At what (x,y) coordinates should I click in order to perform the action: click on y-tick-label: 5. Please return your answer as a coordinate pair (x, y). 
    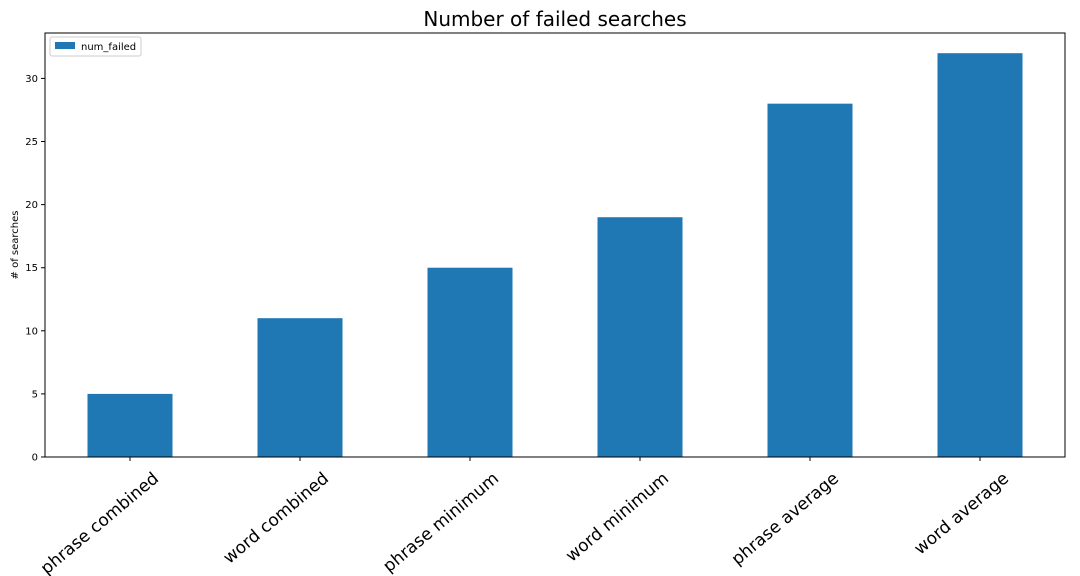
    Looking at the image, I should click on (35, 394).